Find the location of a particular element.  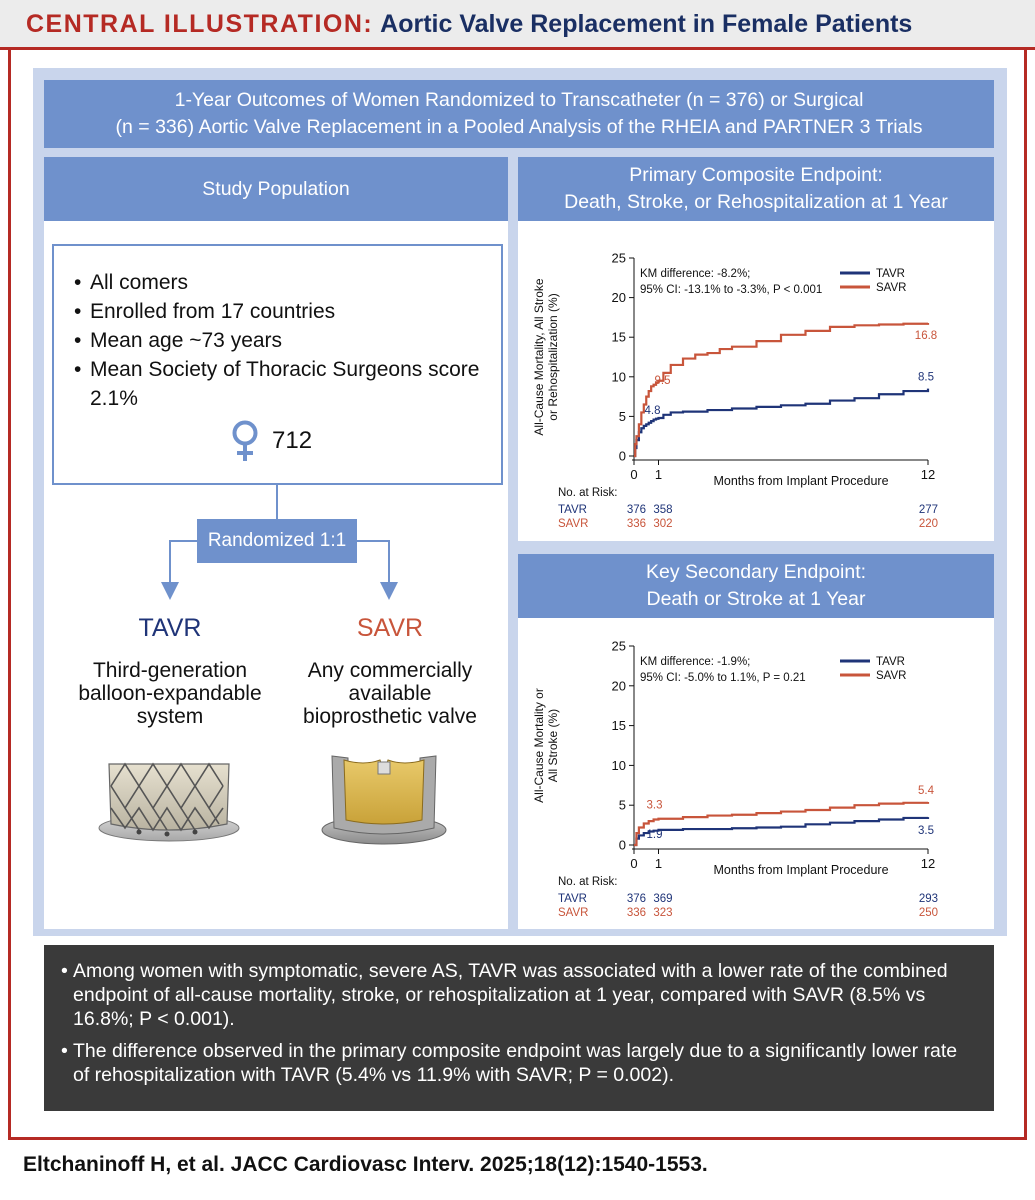

secondary-title-line1: Key Secondary Endpoint: is located at coordinates (756, 572).